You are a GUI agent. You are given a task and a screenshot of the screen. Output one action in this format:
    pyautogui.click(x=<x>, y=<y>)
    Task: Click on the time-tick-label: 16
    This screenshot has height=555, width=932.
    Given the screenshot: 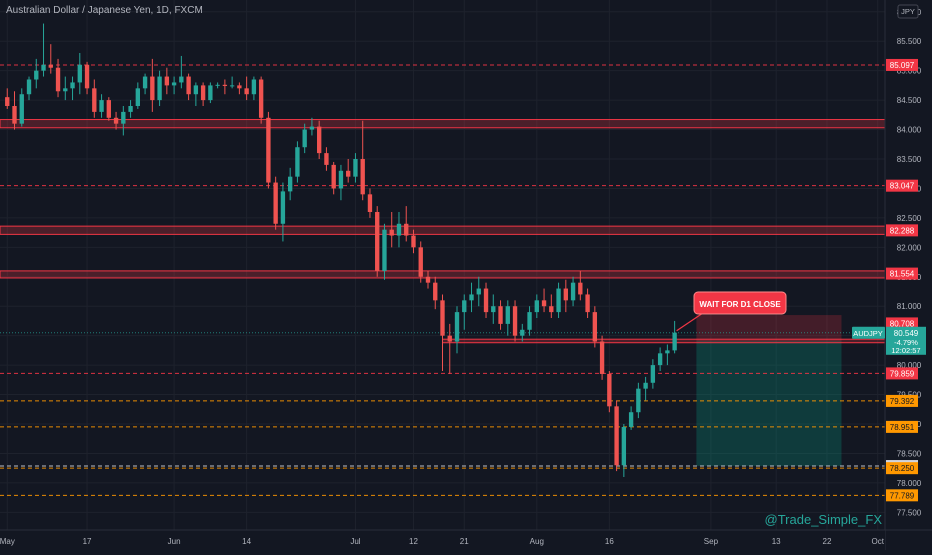 What is the action you would take?
    pyautogui.click(x=609, y=541)
    